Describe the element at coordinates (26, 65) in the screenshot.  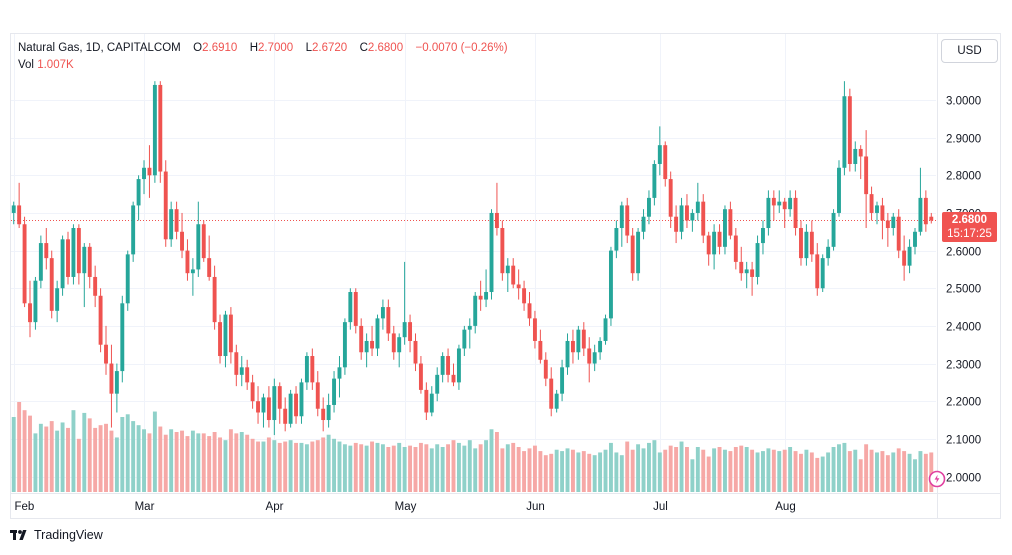
I see `volume-label: Vol` at that location.